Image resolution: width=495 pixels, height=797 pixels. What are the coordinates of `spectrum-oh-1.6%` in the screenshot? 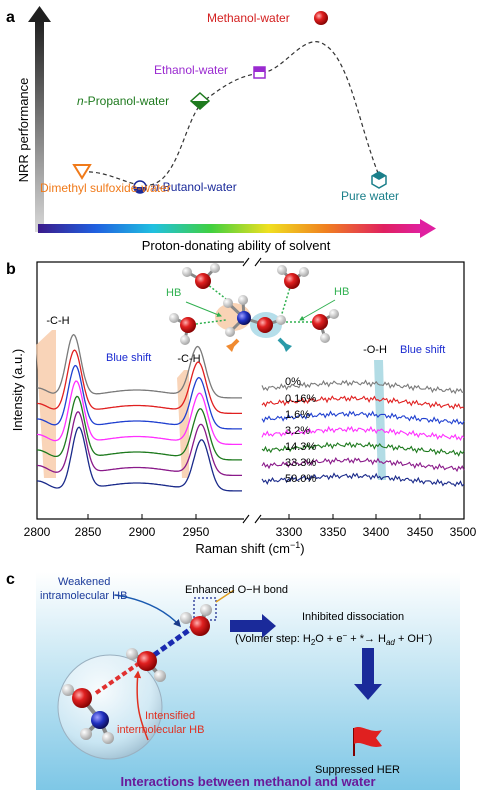 It's located at (363, 418).